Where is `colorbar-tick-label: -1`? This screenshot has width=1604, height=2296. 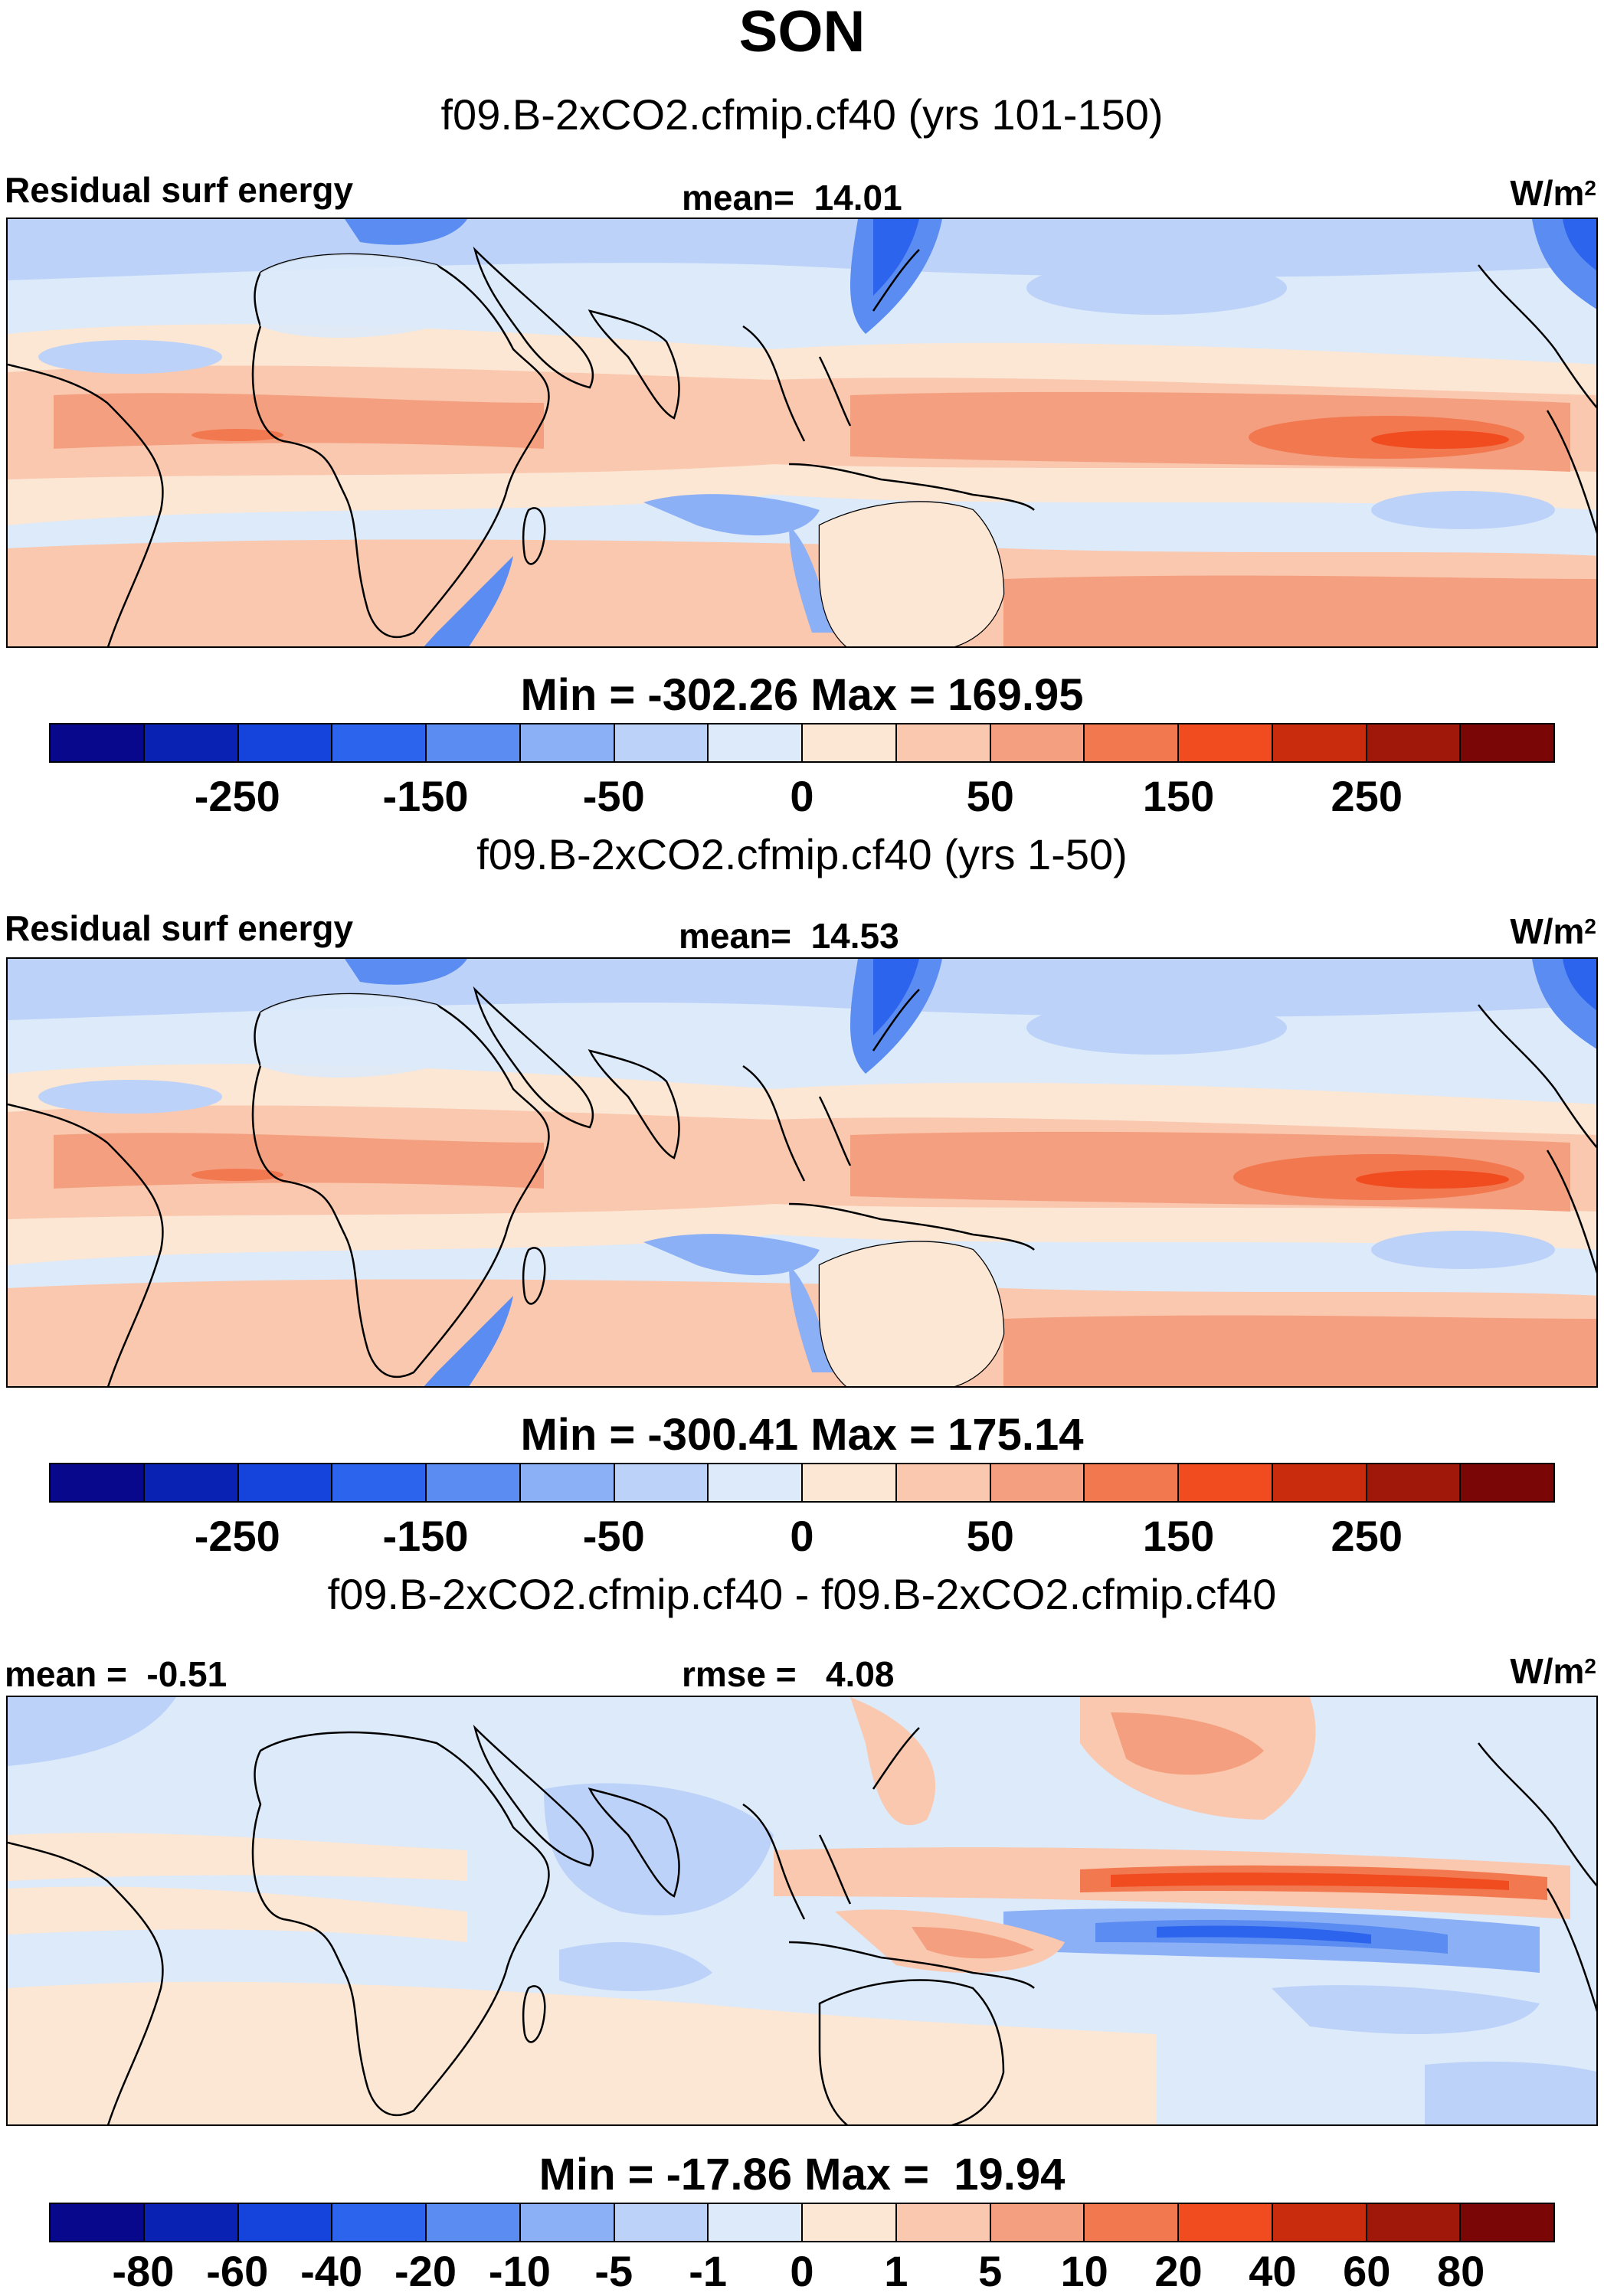 colorbar-tick-label: -1 is located at coordinates (708, 2271).